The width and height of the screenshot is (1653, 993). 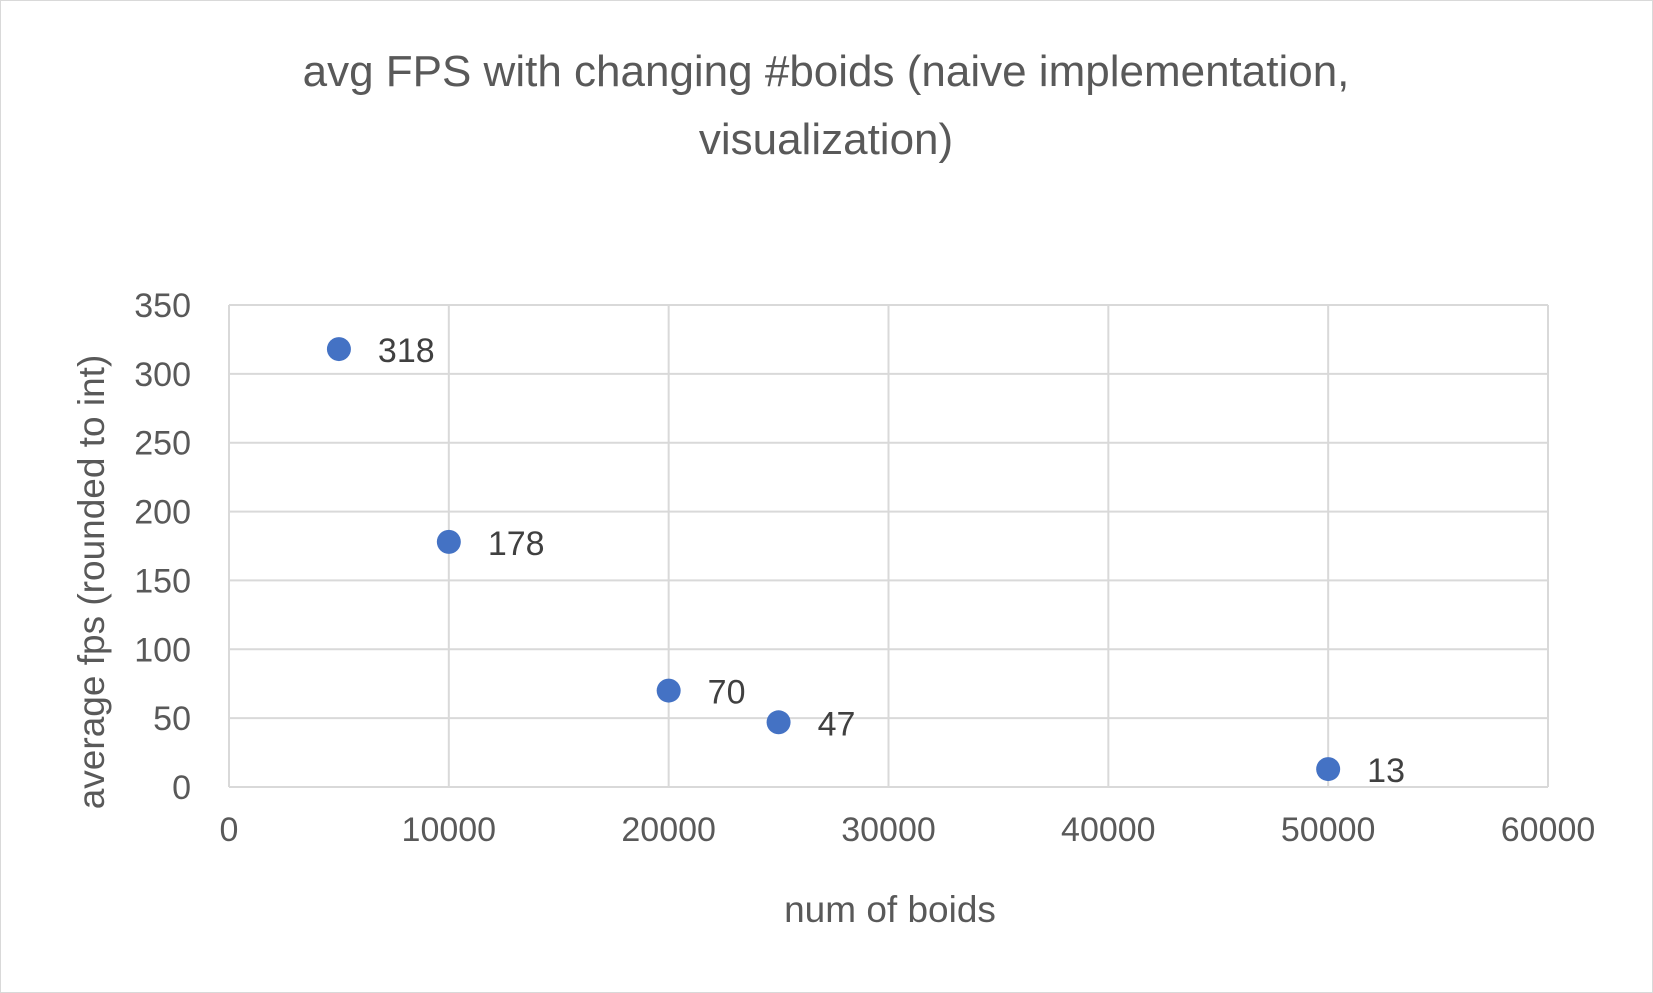 I want to click on x-tick-label: 20000, so click(x=668, y=830).